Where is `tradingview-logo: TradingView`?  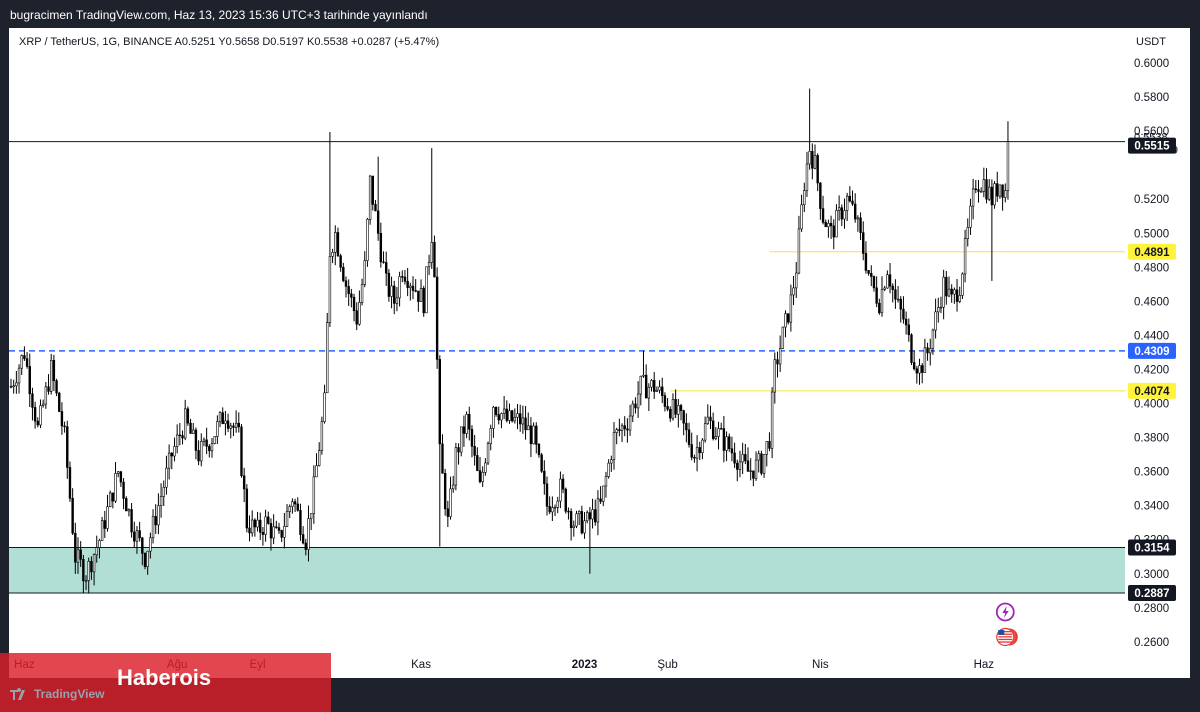 tradingview-logo: TradingView is located at coordinates (57, 694).